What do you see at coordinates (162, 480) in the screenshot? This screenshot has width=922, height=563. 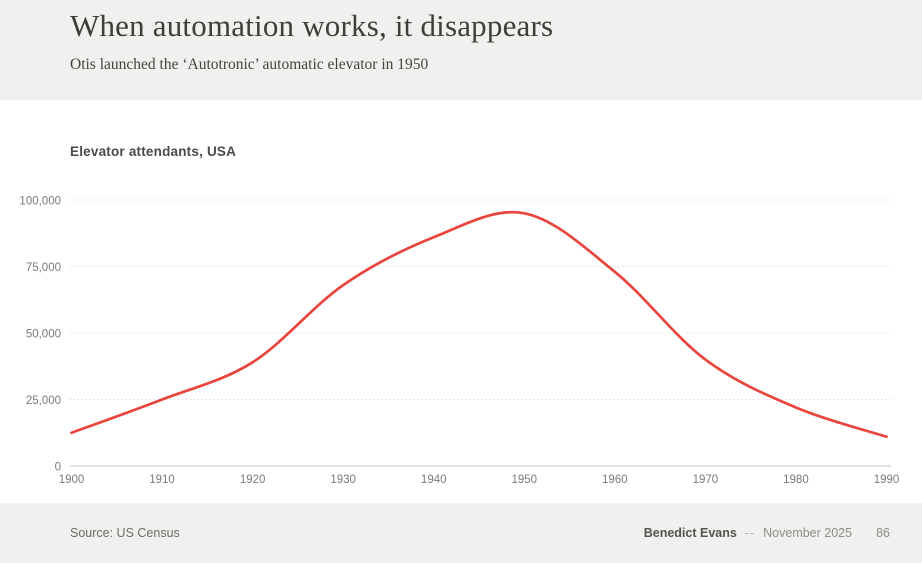 I see `x-tick-label: 1910` at bounding box center [162, 480].